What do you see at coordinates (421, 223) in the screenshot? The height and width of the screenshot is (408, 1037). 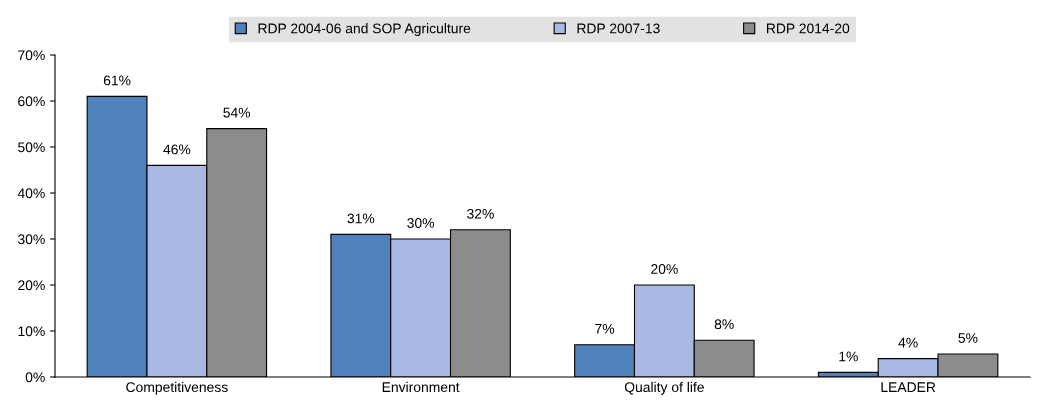 I see `data-label: 30%` at bounding box center [421, 223].